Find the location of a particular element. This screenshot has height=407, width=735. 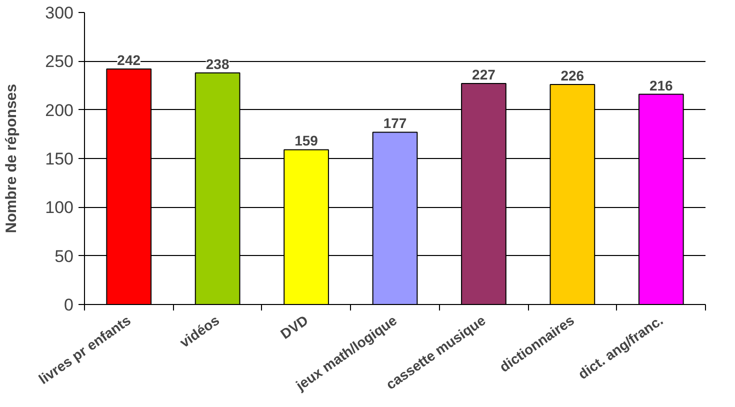

y-tick-label: 50 is located at coordinates (64, 256).